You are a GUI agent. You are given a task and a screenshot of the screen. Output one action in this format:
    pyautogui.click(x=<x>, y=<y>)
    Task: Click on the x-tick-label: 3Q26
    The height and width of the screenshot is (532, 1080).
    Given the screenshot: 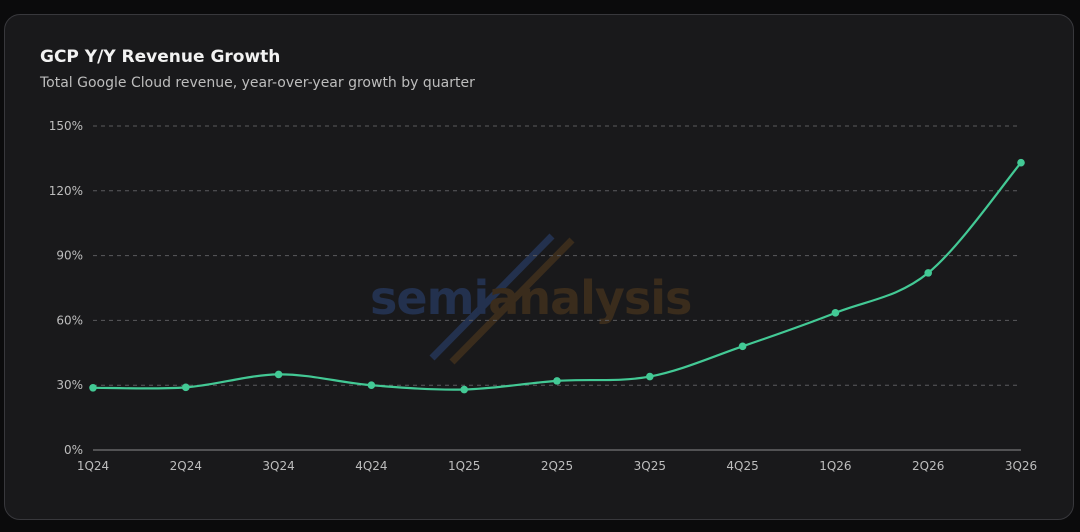 What is the action you would take?
    pyautogui.click(x=1021, y=466)
    